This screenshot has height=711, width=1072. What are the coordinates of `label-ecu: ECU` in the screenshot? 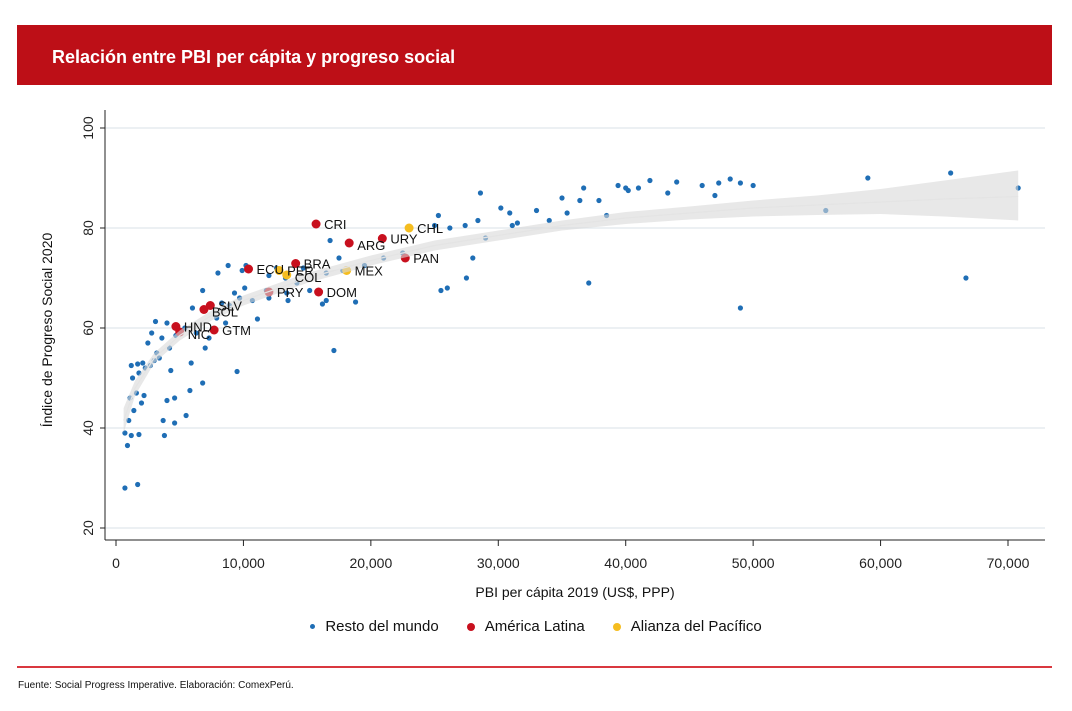 It's located at (270, 269).